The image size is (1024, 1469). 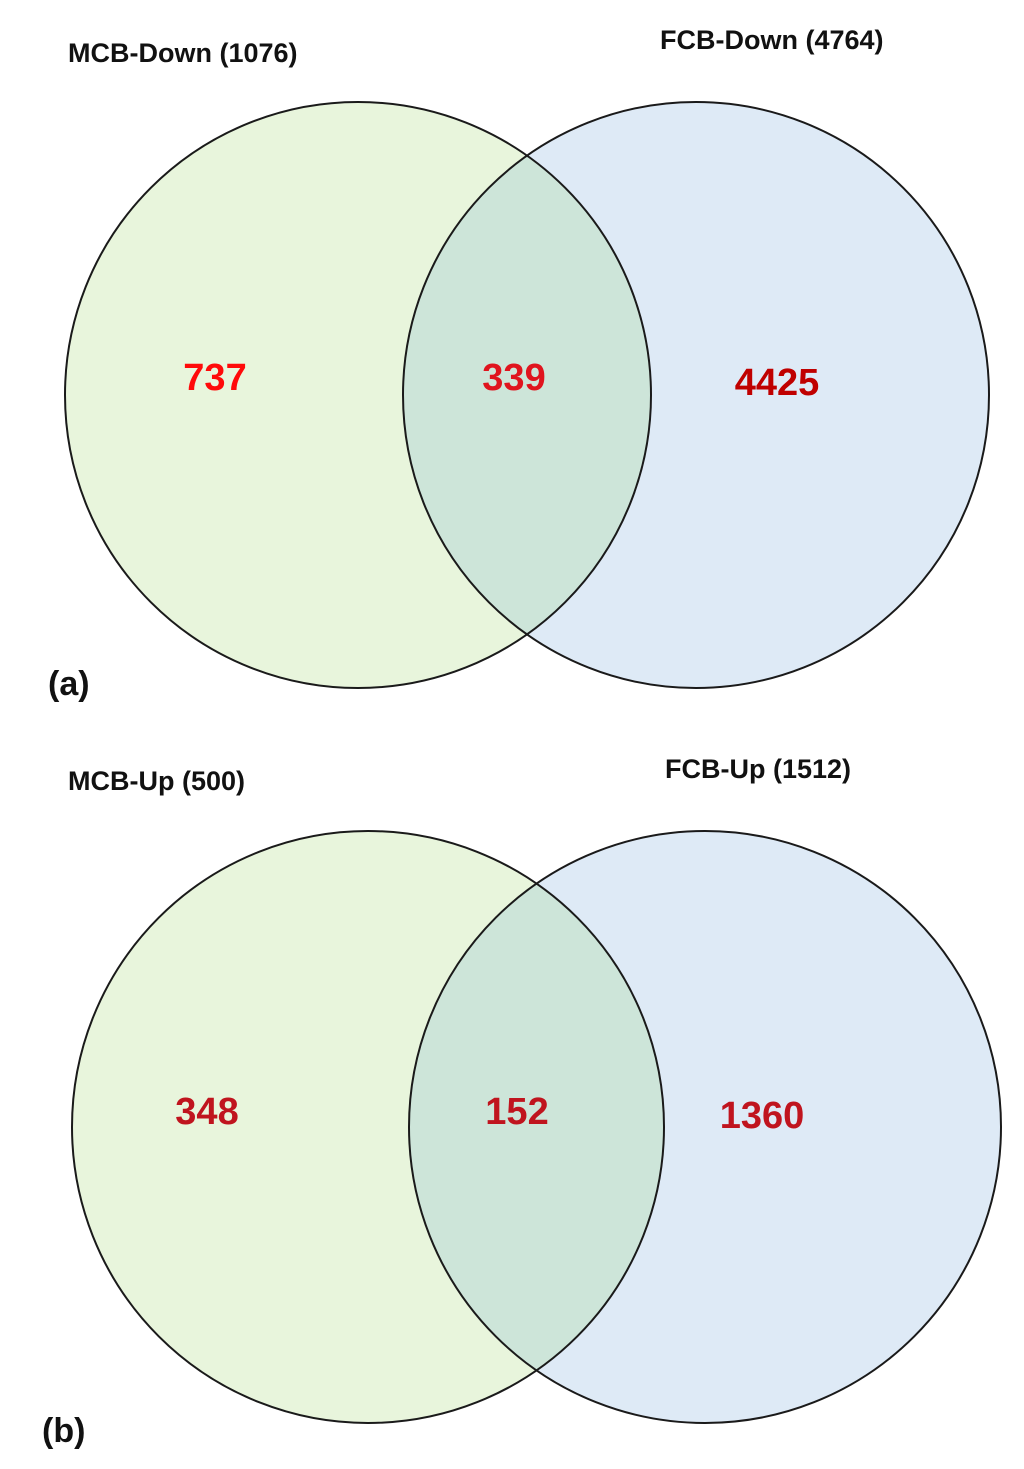 I want to click on set-label-fcb-down: FCB-Down (4764), so click(x=772, y=40).